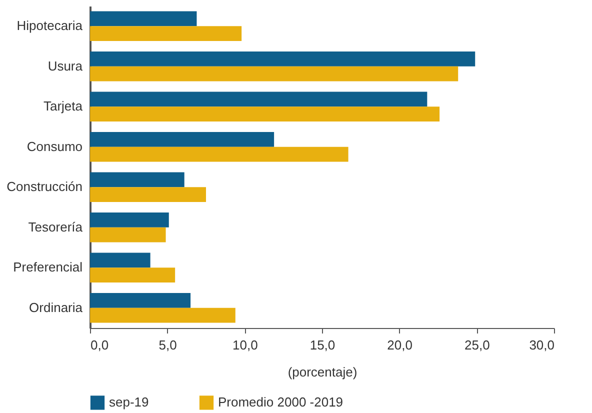 The width and height of the screenshot is (592, 413). Describe the element at coordinates (323, 372) in the screenshot. I see `x-axis-title: (porcentaje)` at that location.